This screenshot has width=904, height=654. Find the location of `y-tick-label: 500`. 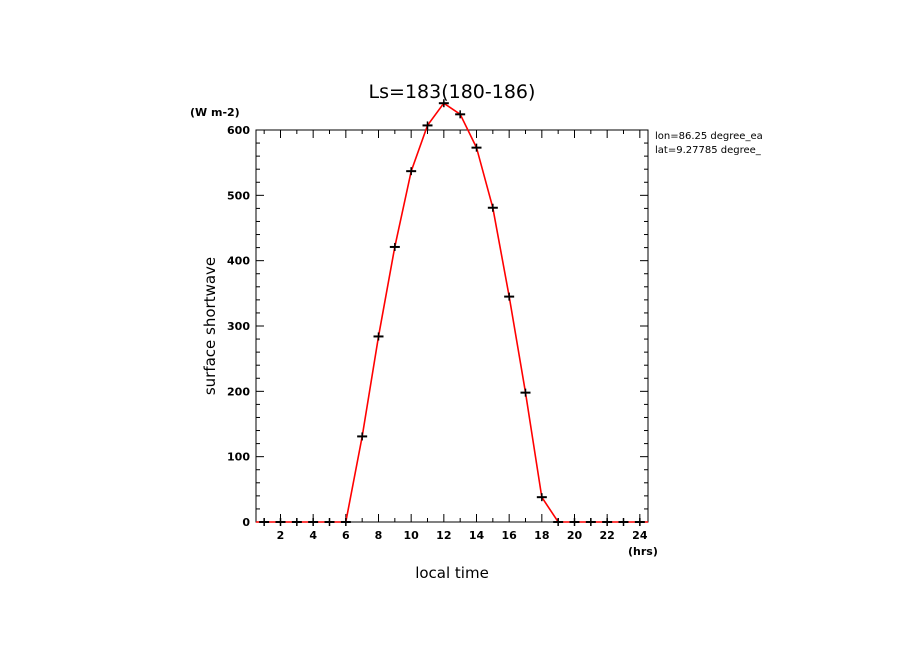

y-tick-label: 500 is located at coordinates (238, 195).